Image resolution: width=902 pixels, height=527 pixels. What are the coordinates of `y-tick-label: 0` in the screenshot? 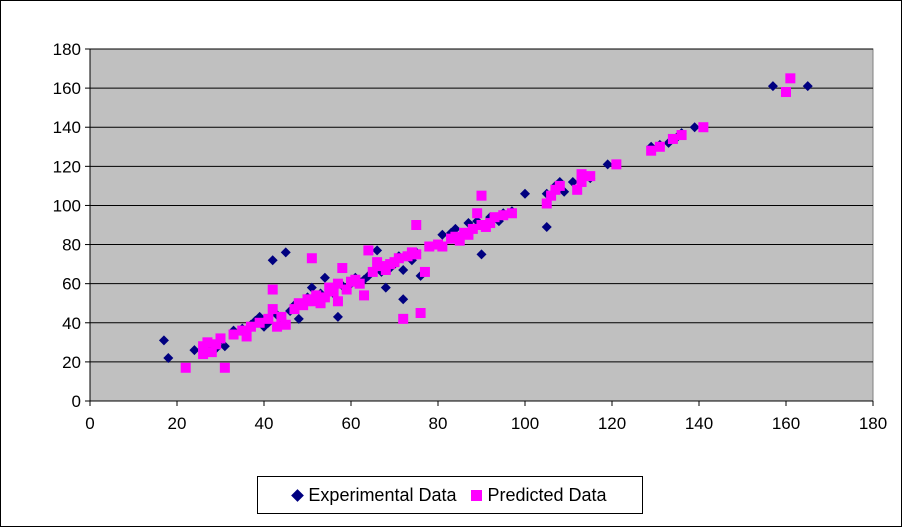 It's located at (76, 401).